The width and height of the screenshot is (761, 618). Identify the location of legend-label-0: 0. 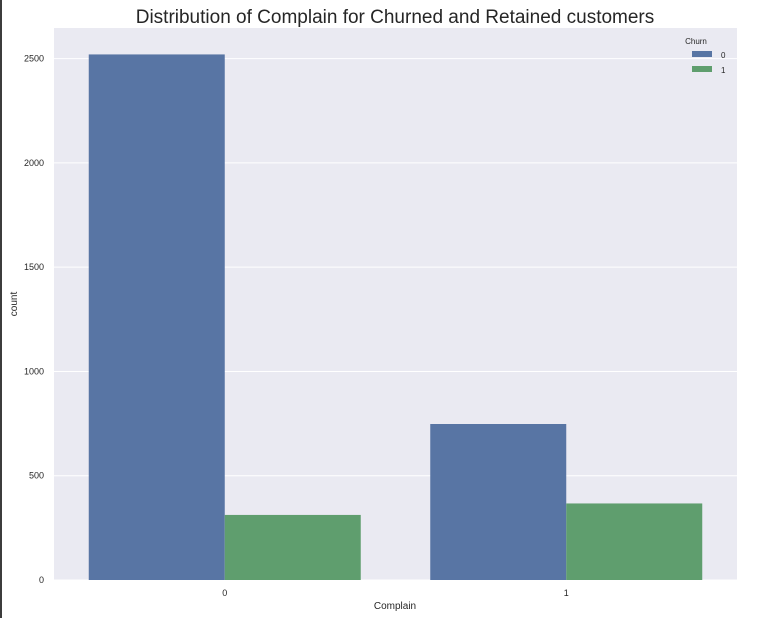
(723, 55).